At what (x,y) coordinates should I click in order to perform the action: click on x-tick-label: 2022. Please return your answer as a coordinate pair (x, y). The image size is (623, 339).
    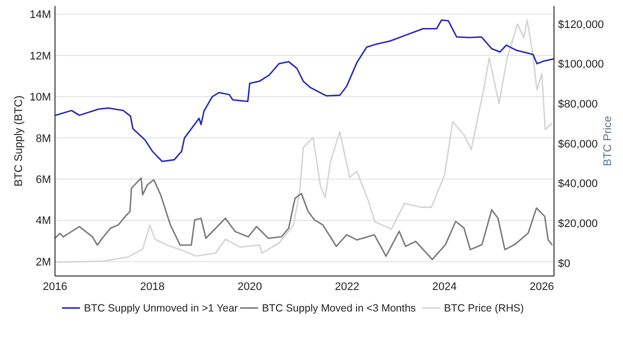
    Looking at the image, I should click on (347, 287).